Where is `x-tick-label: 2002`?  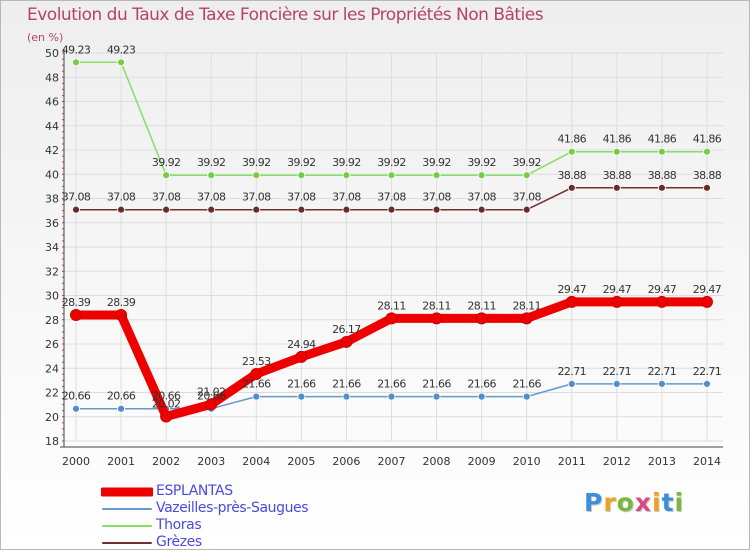 x-tick-label: 2002 is located at coordinates (166, 461).